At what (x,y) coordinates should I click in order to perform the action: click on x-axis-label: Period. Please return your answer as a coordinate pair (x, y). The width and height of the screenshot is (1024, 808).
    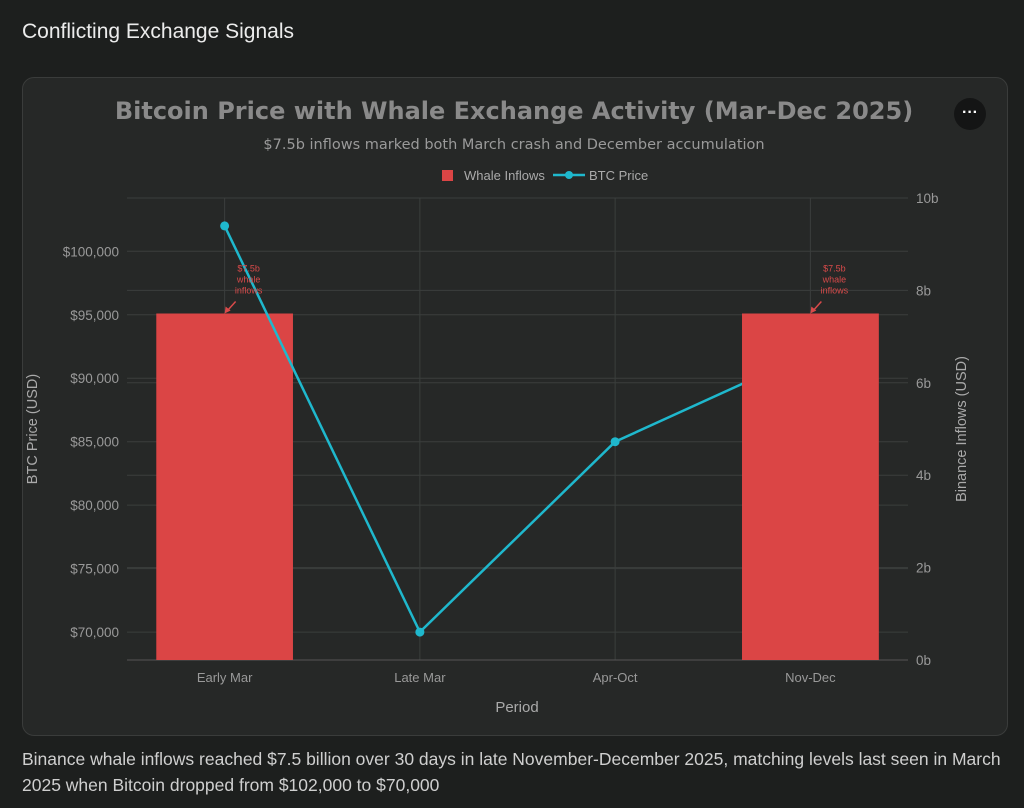
    Looking at the image, I should click on (516, 707).